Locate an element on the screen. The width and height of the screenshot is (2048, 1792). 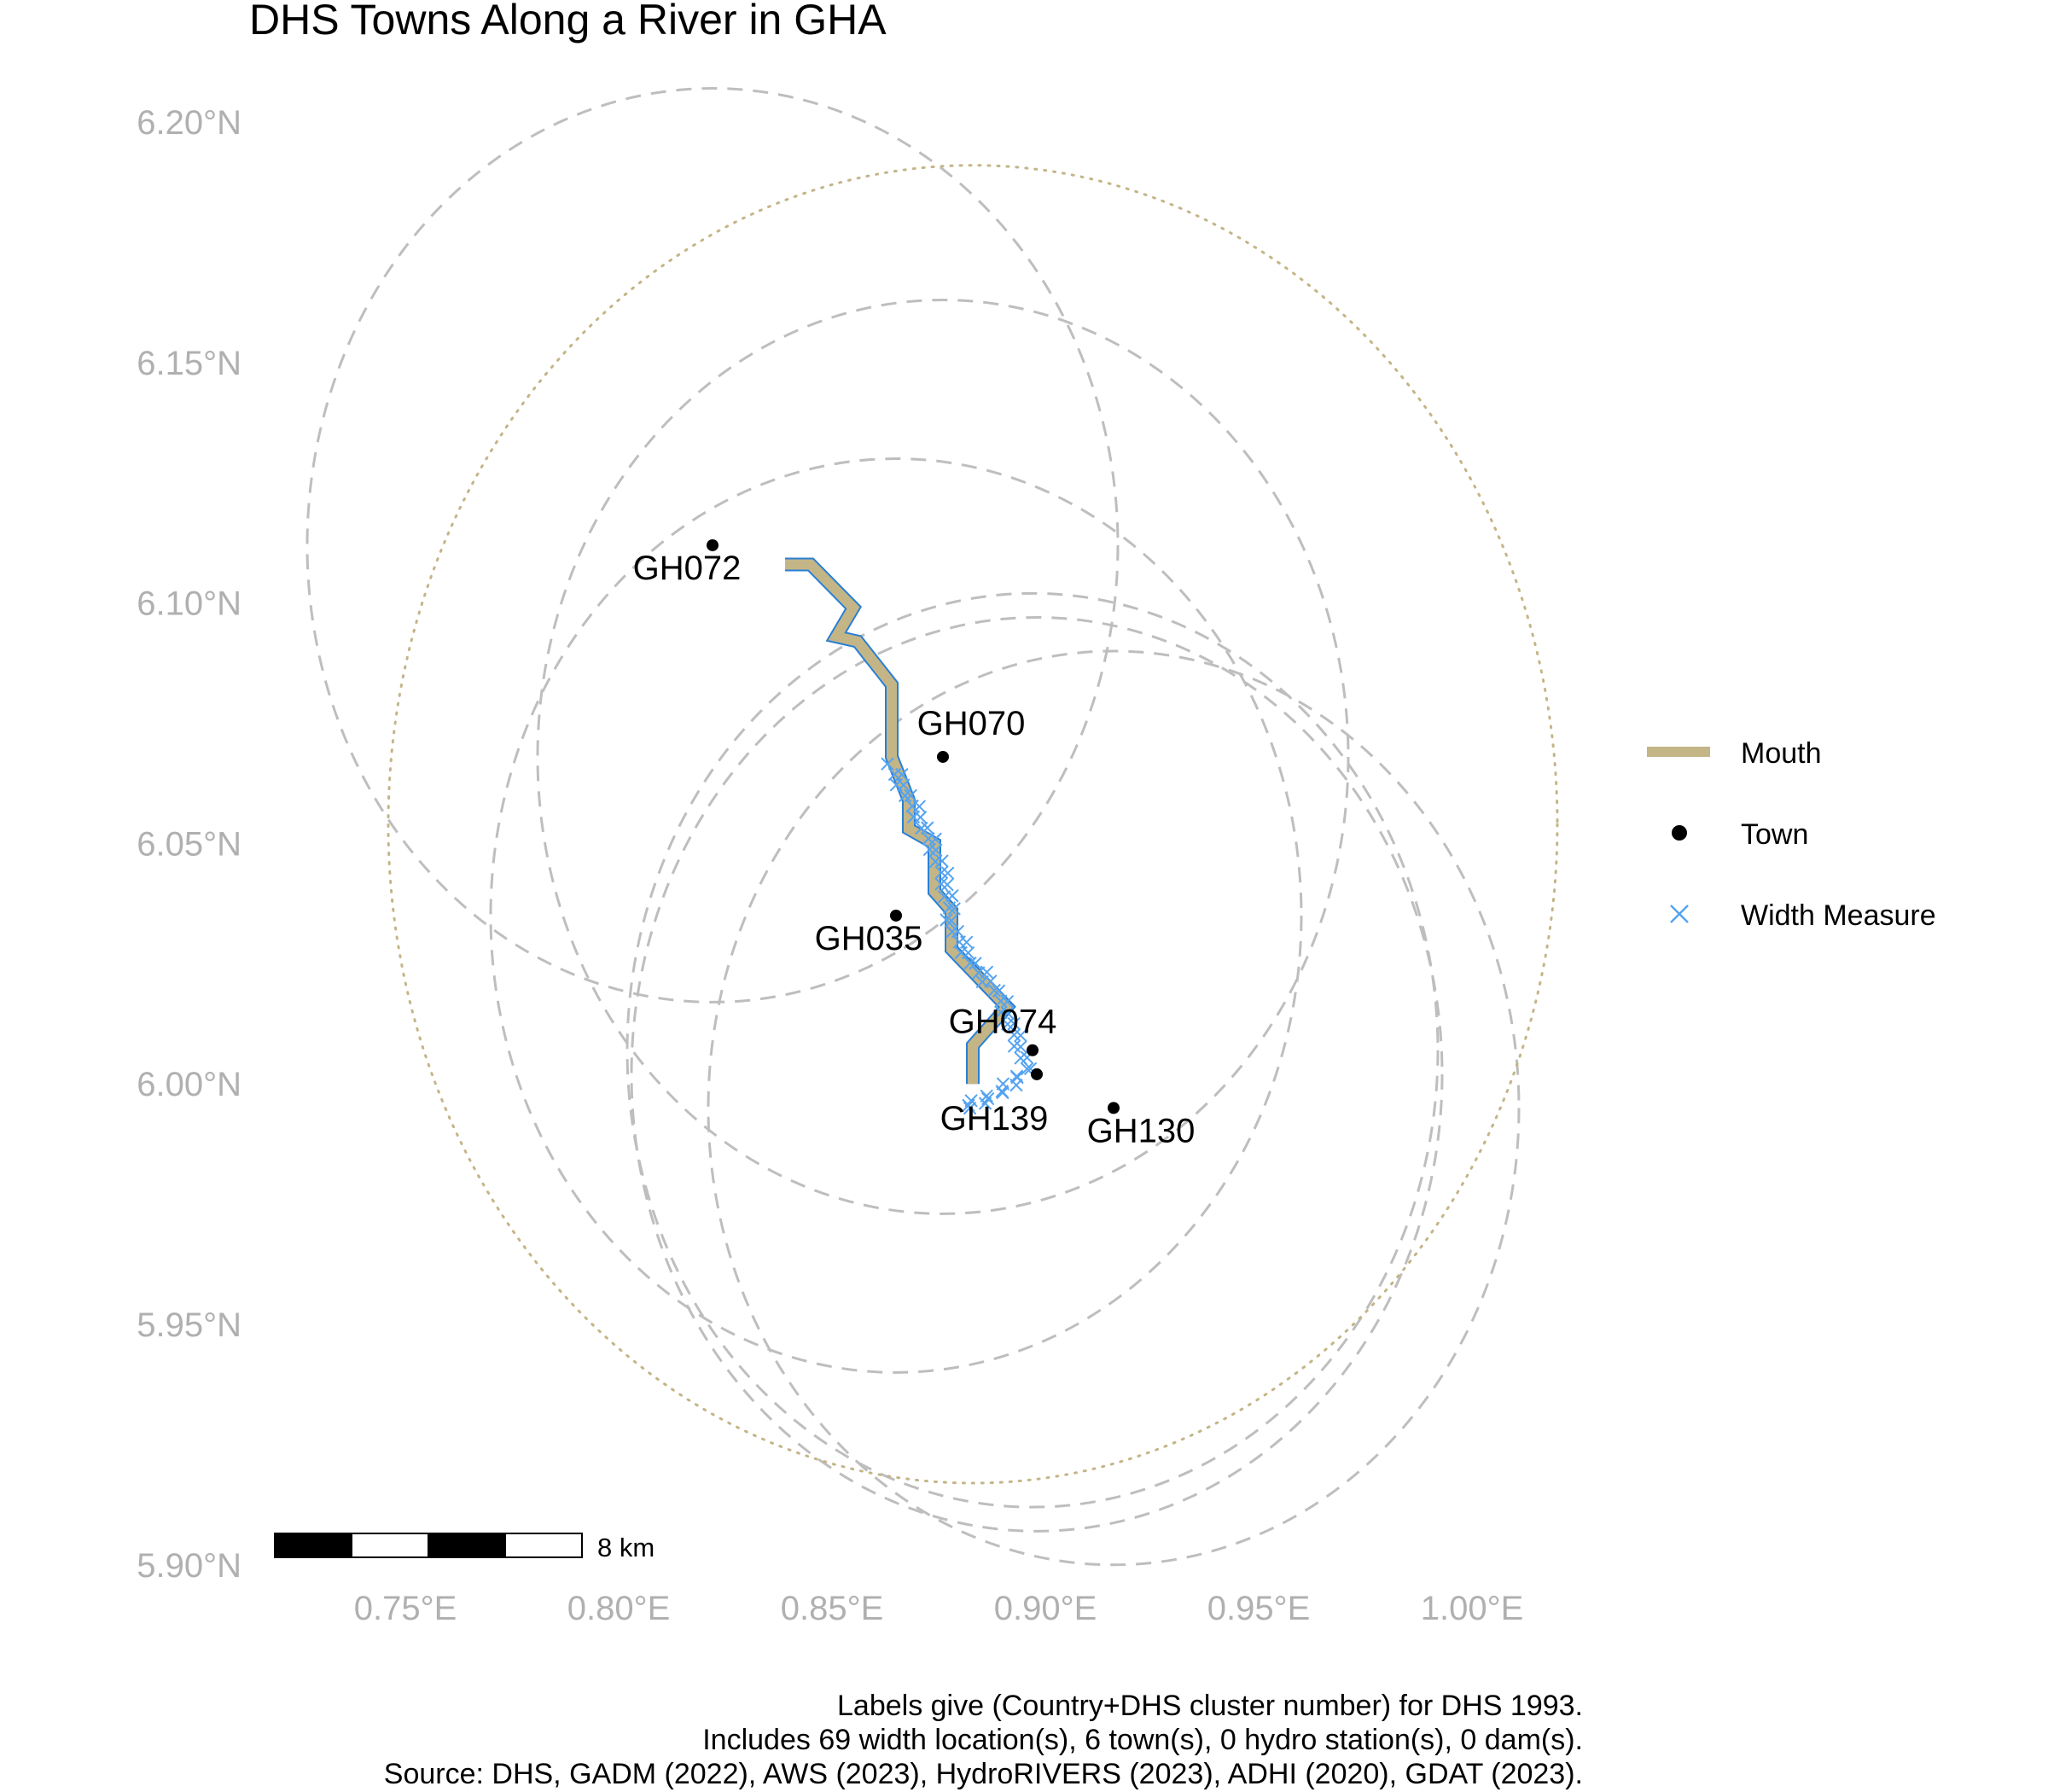
y-tick-label: 6.05°N is located at coordinates (189, 844).